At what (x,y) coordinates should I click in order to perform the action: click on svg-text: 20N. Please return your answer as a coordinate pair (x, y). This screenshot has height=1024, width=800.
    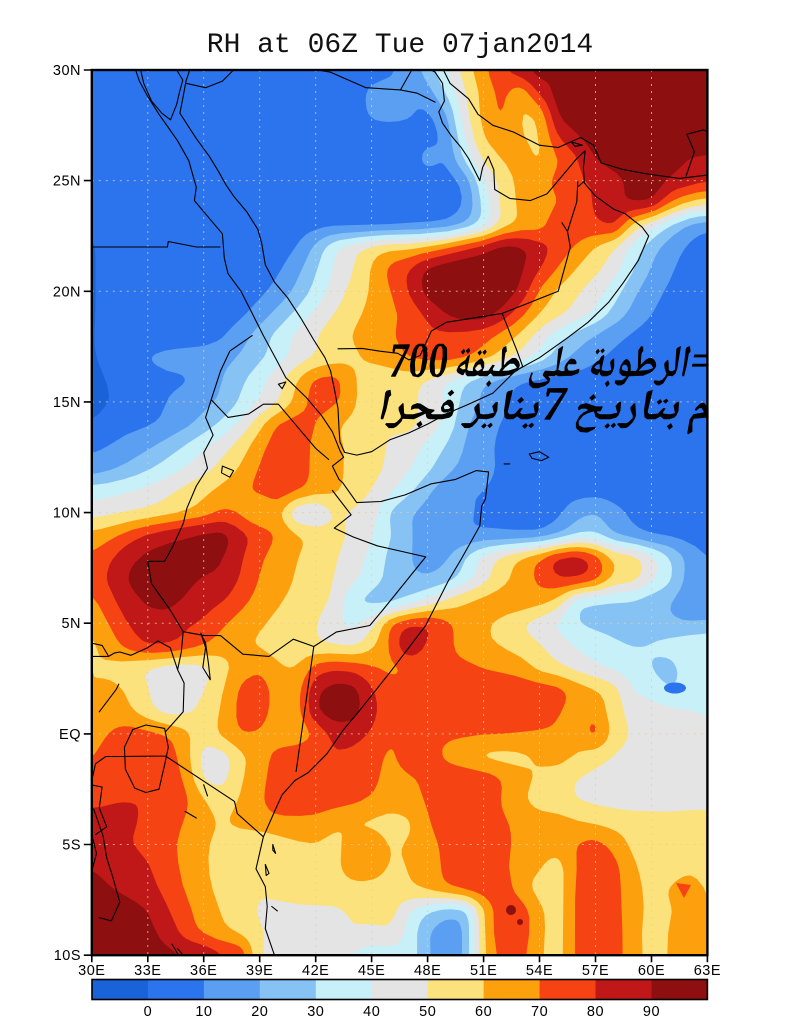
    Looking at the image, I should click on (67, 292).